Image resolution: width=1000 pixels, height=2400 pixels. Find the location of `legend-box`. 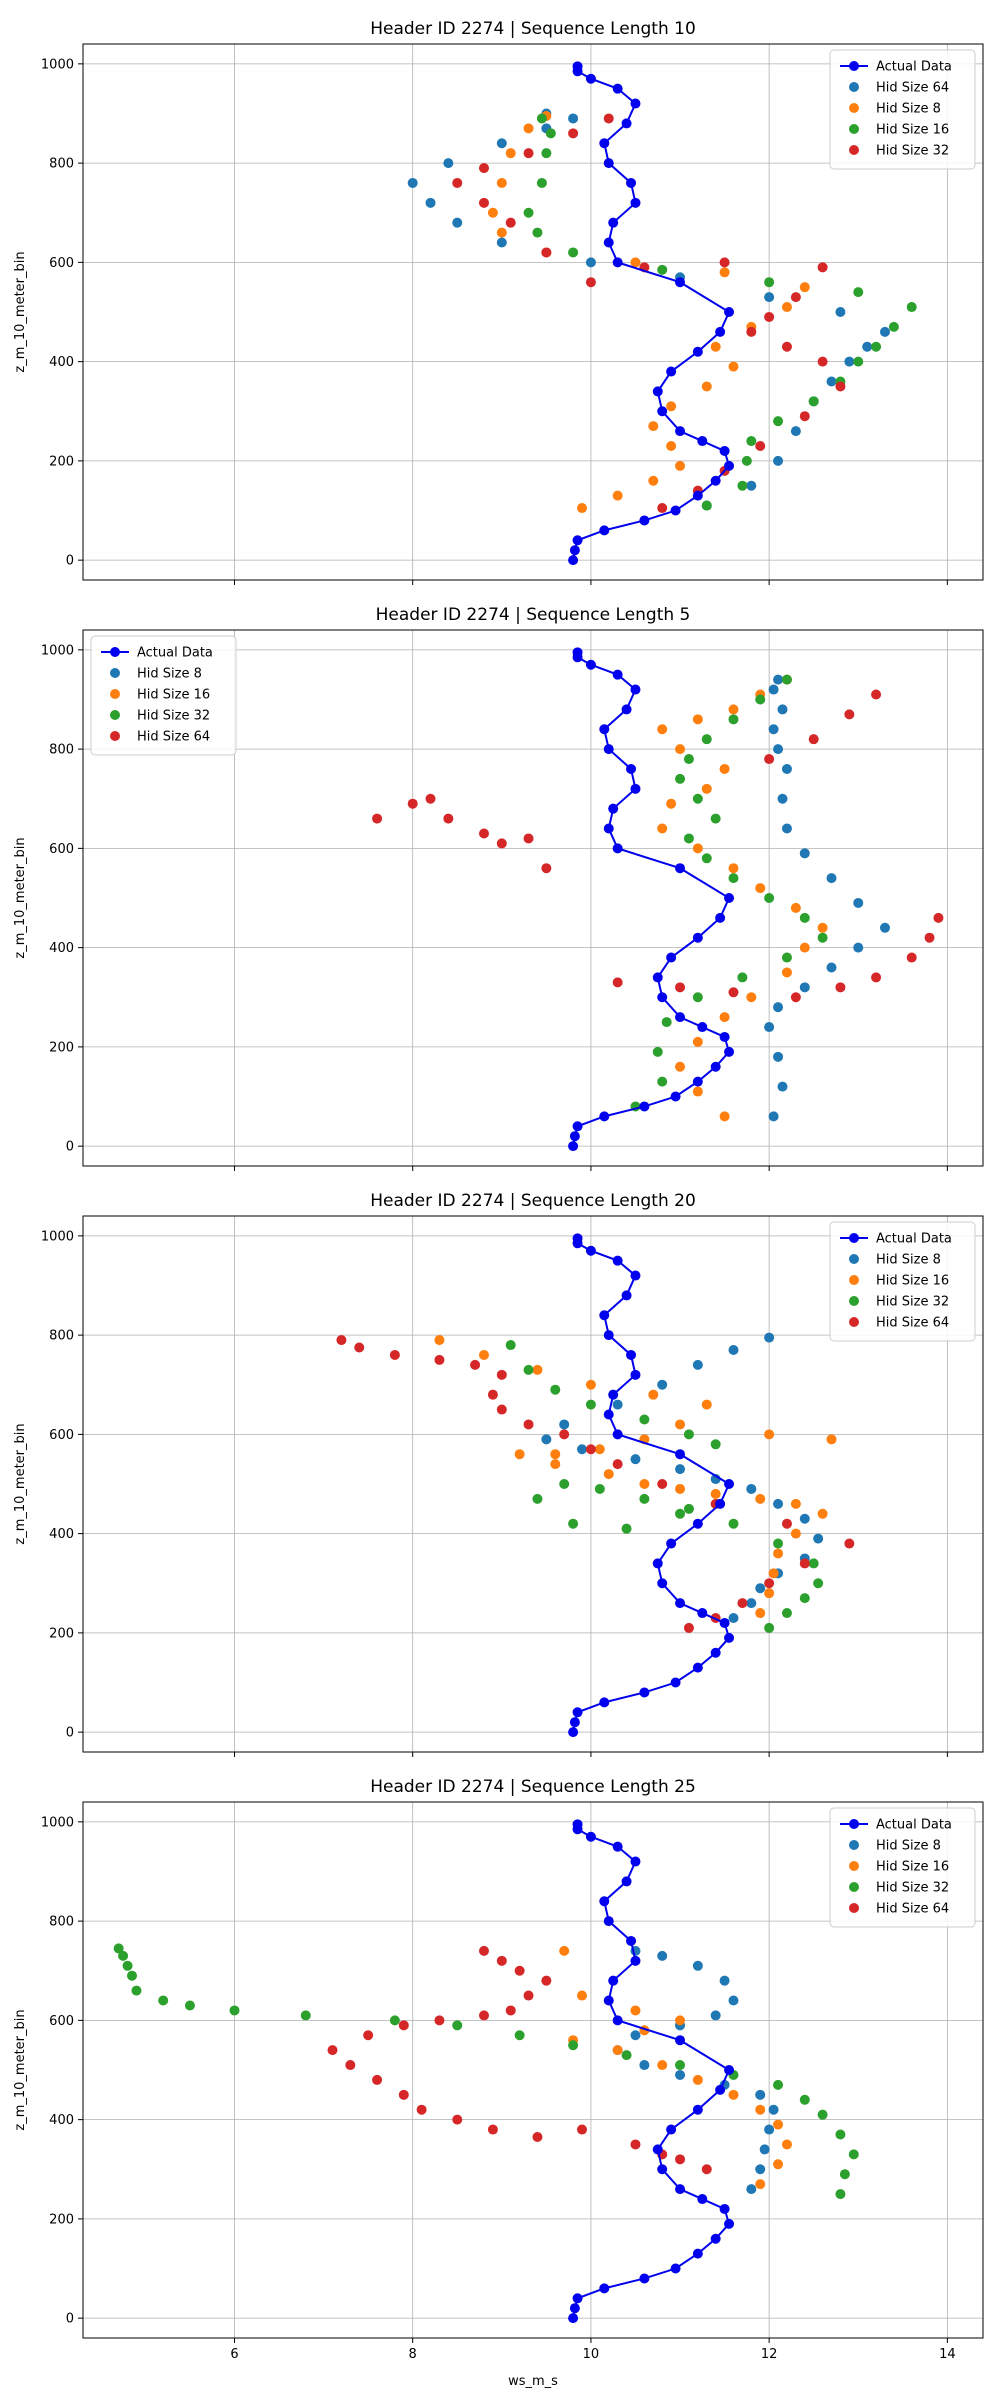

legend-box is located at coordinates (163, 695).